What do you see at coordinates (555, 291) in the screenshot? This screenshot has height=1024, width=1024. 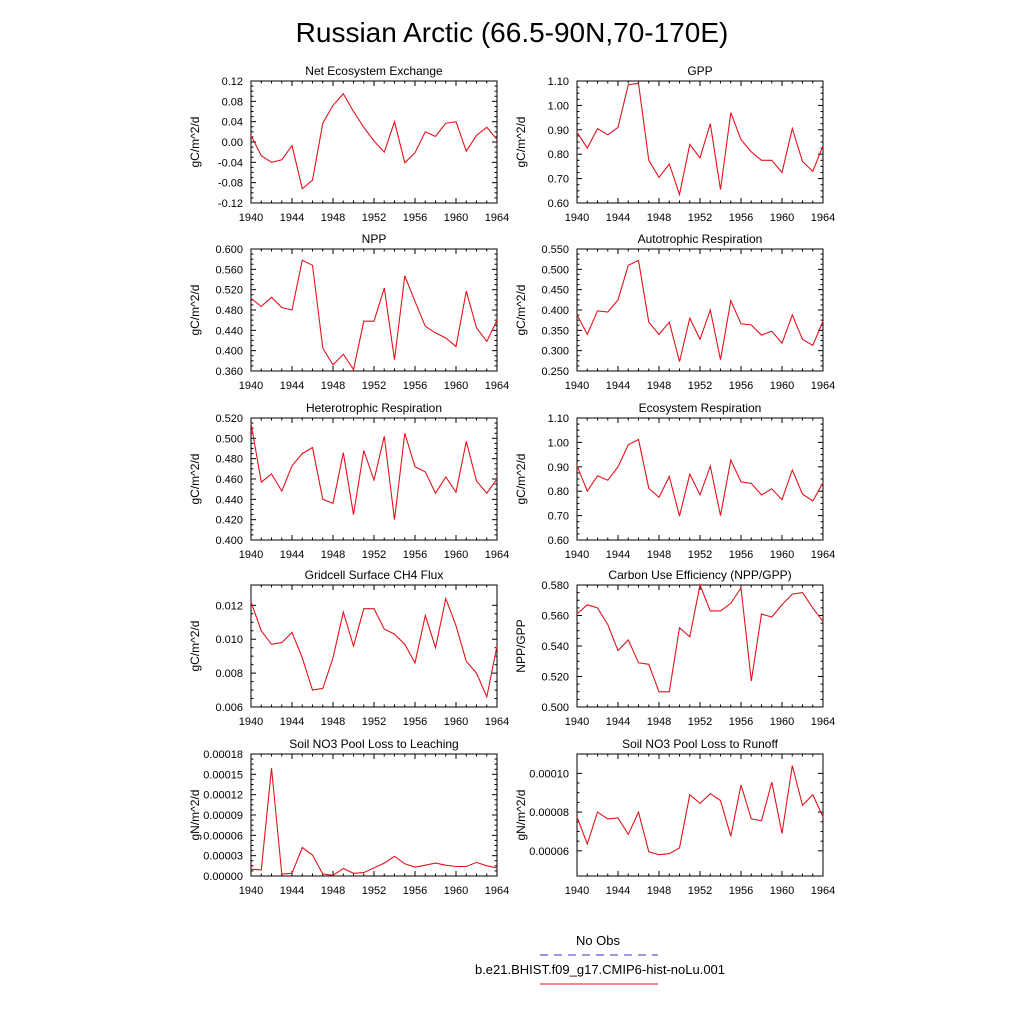 I see `y-tick-label: 0.450` at bounding box center [555, 291].